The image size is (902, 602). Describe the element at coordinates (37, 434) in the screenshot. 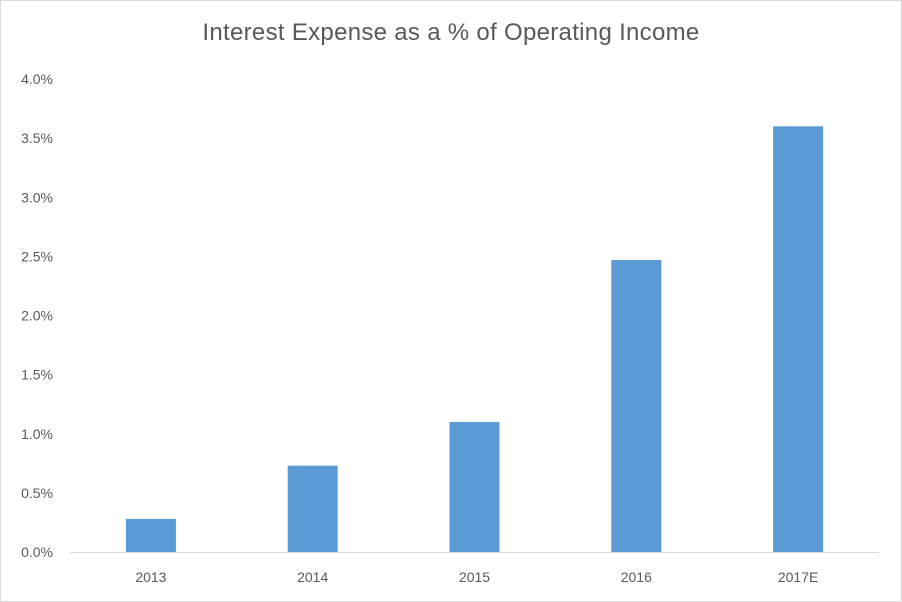

I see `y-tick-label: 1.0%` at that location.